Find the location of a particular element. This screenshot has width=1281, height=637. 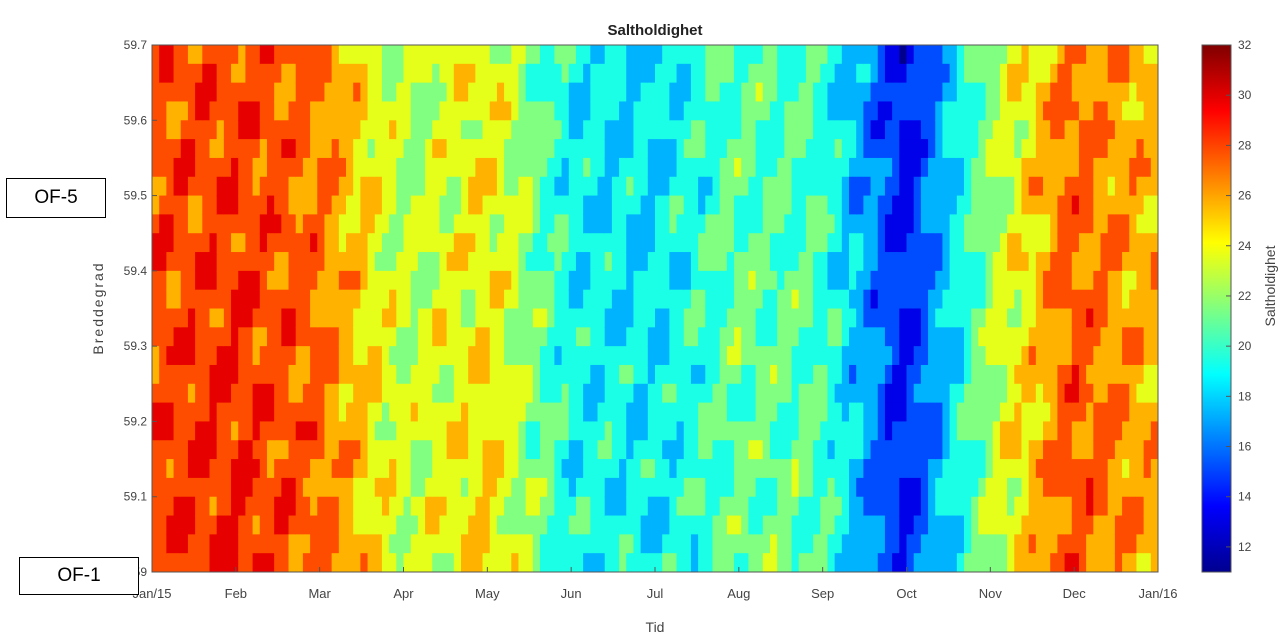

colorbar-label: Saltholdighet is located at coordinates (1270, 285).